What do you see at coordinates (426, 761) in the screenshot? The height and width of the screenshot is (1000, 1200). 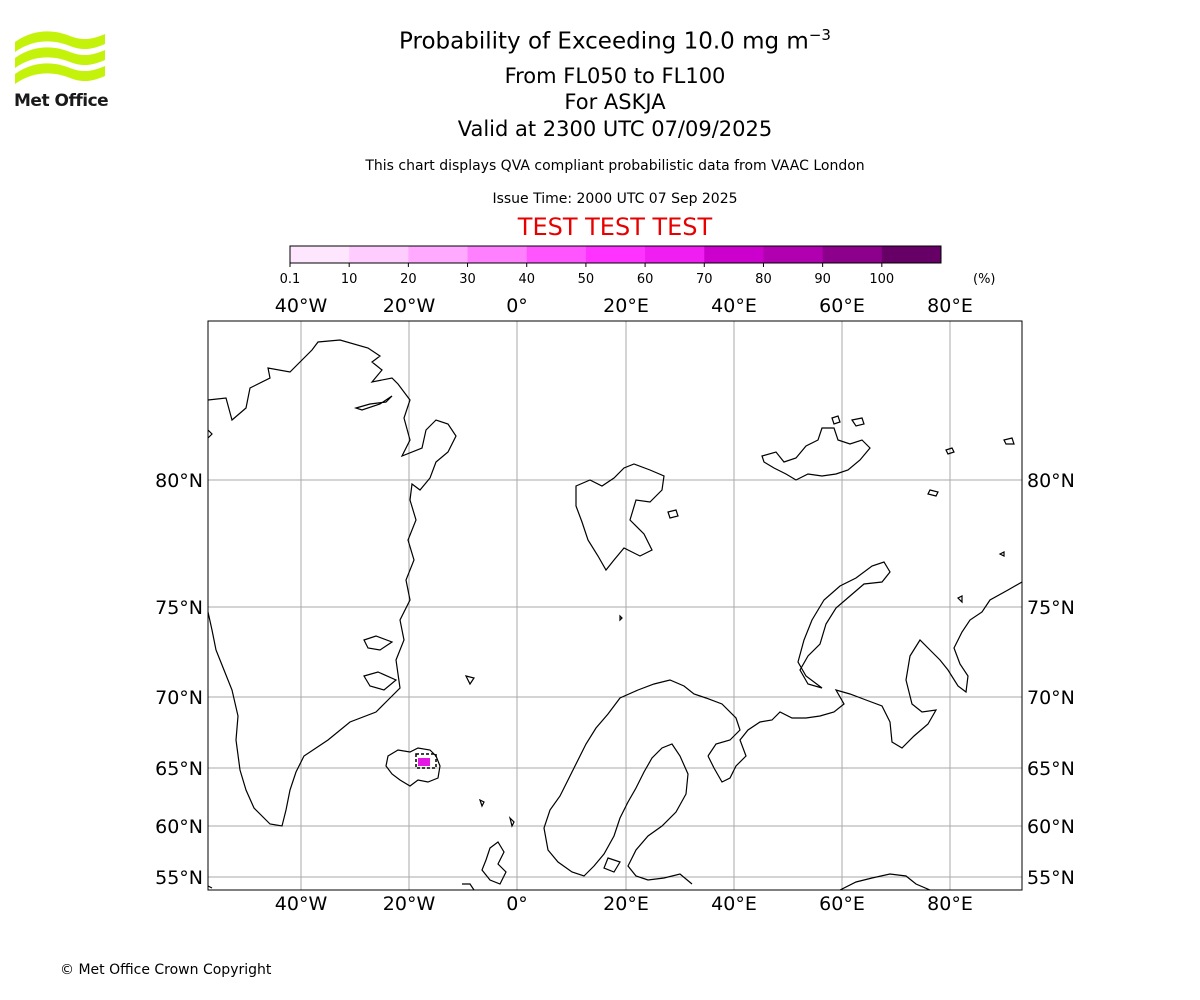 I see `ash-probability-patch` at bounding box center [426, 761].